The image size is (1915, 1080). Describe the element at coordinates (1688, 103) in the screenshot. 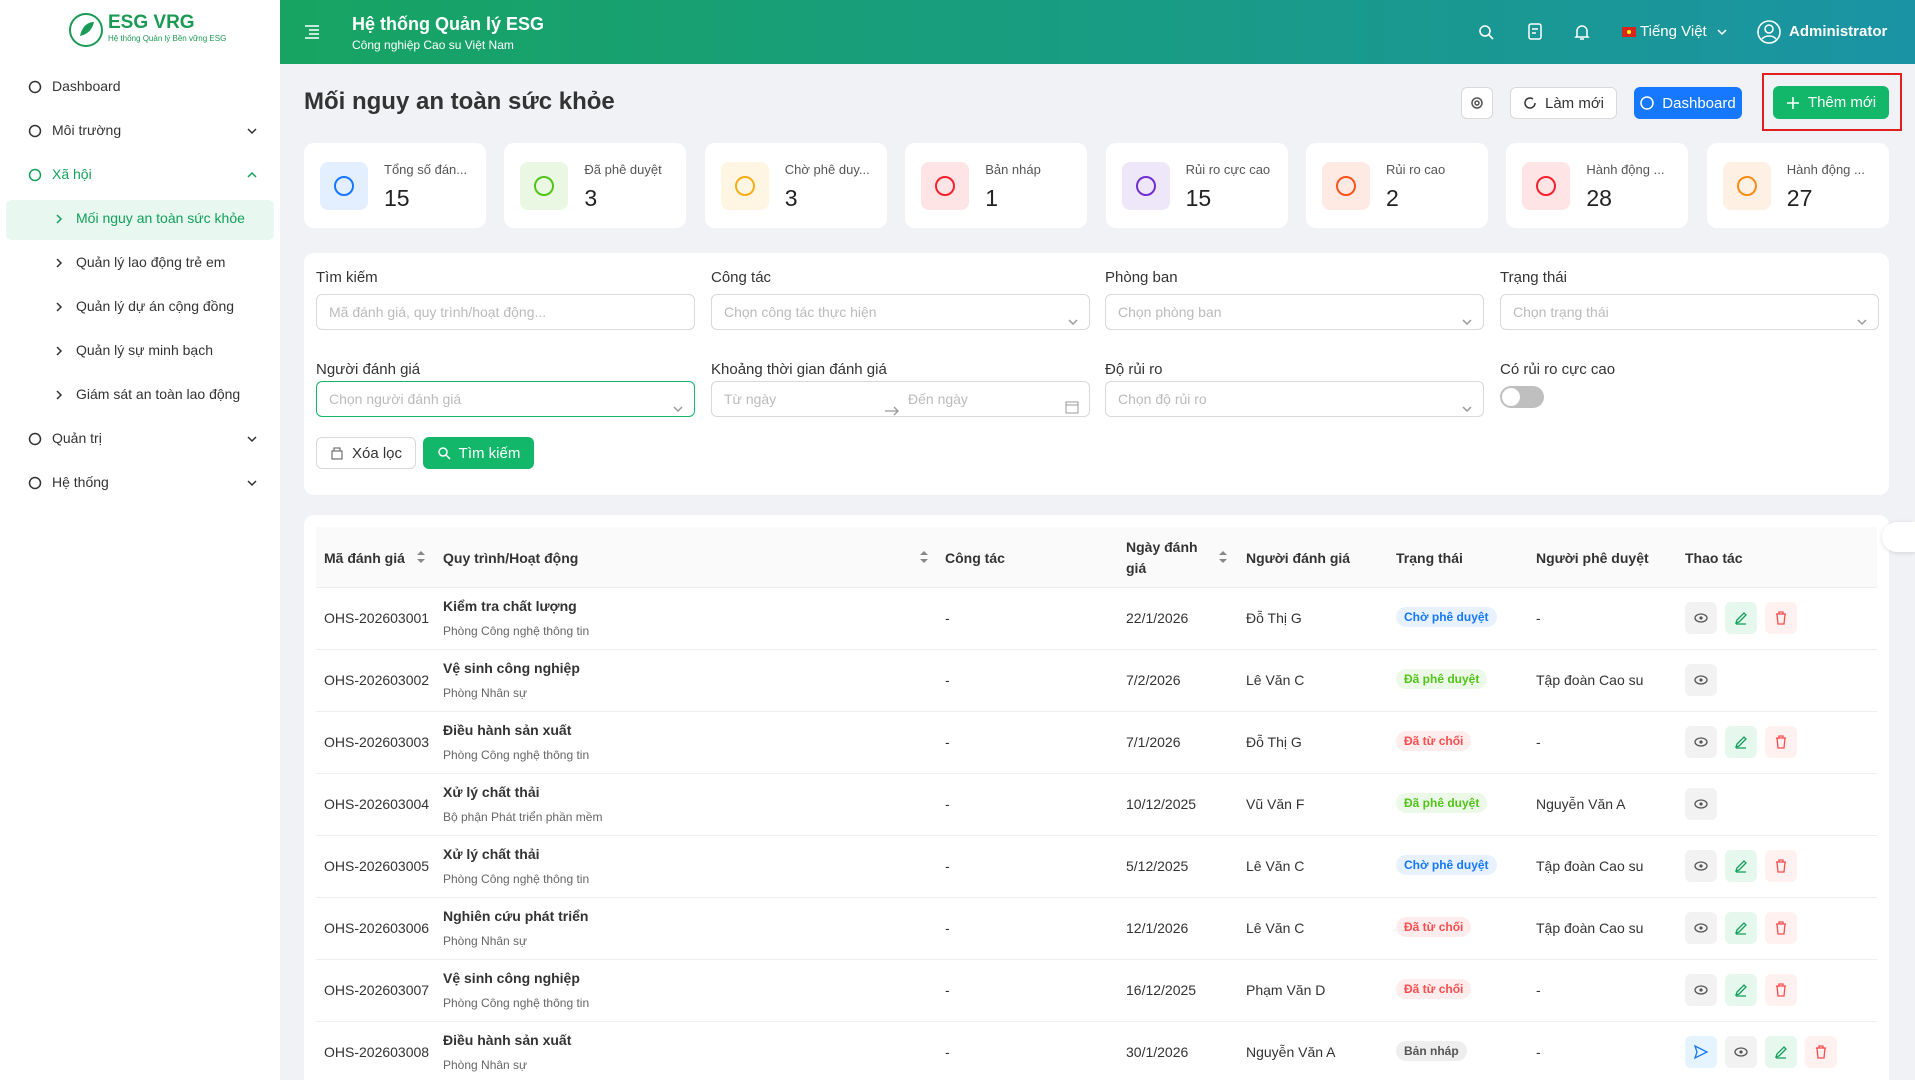

I see `dashboard-button: Dashboard` at that location.